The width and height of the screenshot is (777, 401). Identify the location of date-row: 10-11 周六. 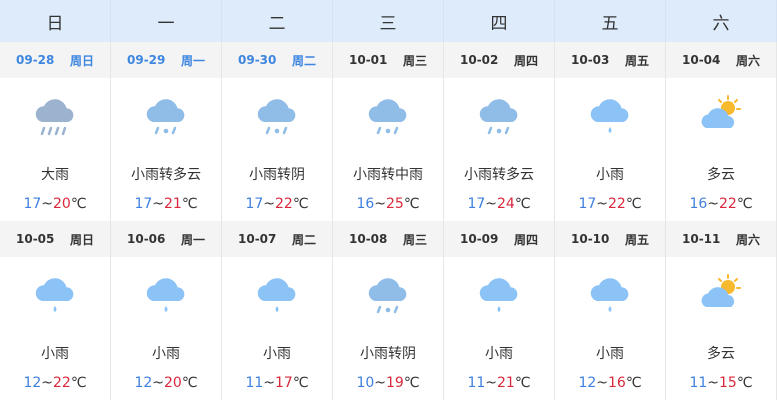
(721, 239).